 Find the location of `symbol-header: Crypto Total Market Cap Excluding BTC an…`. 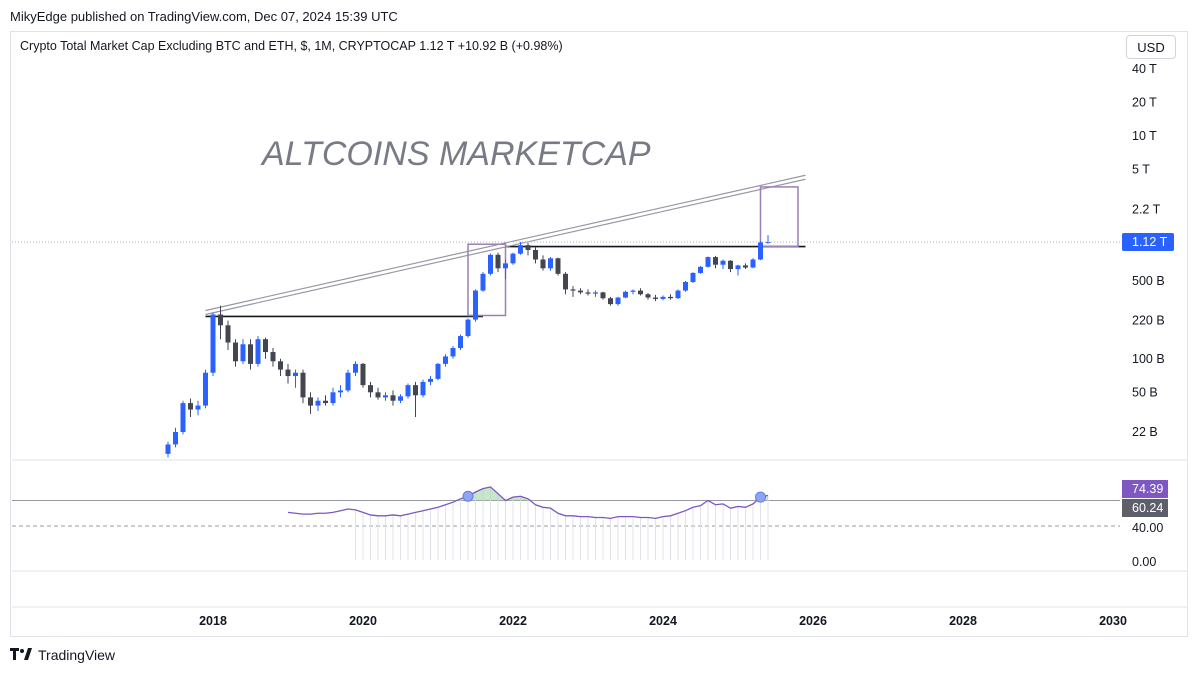

symbol-header: Crypto Total Market Cap Excluding BTC an… is located at coordinates (291, 46).